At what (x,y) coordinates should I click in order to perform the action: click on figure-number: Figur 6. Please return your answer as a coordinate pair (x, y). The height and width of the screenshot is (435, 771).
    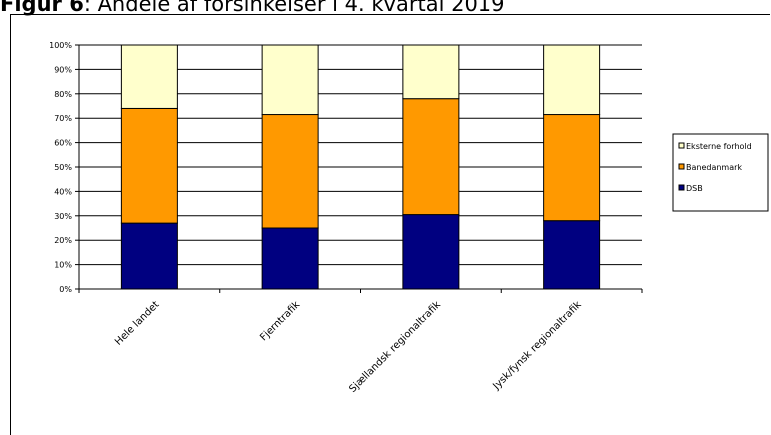
    Looking at the image, I should click on (42, 8).